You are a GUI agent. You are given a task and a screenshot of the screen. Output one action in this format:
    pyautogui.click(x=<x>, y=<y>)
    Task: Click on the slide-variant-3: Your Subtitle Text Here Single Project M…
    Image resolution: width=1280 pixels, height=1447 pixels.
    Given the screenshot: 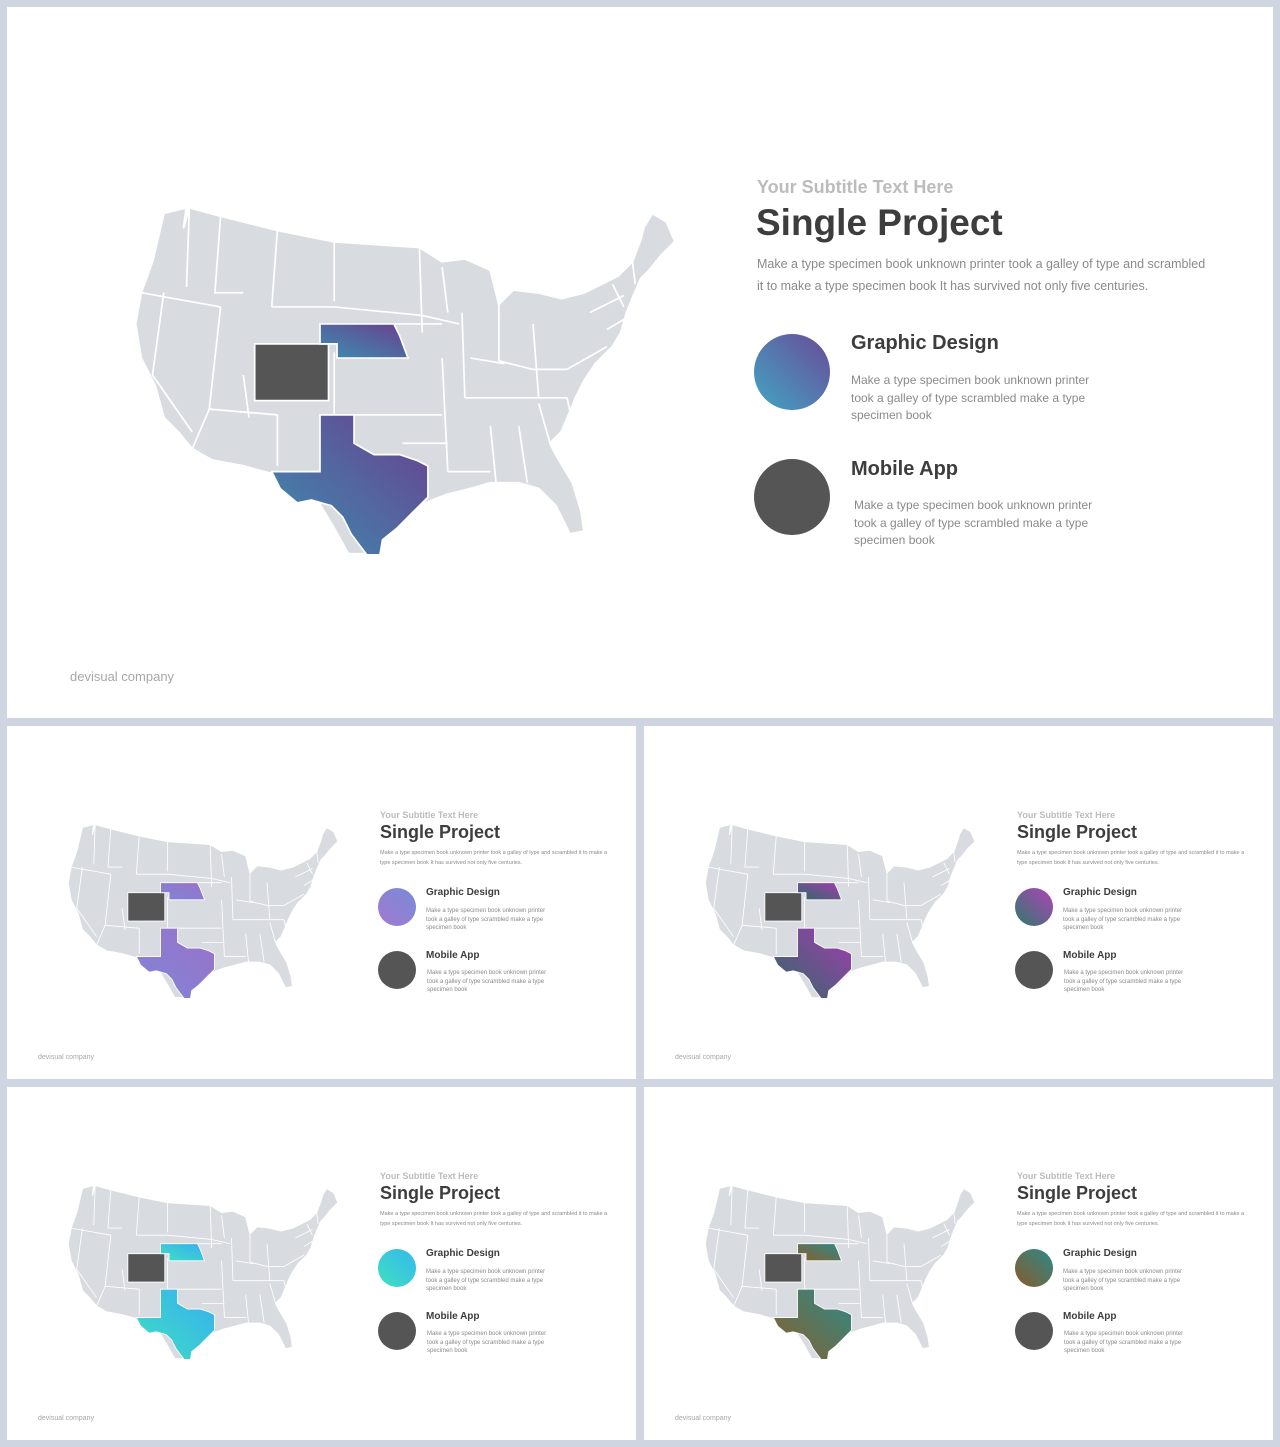 What is the action you would take?
    pyautogui.click(x=321, y=1263)
    